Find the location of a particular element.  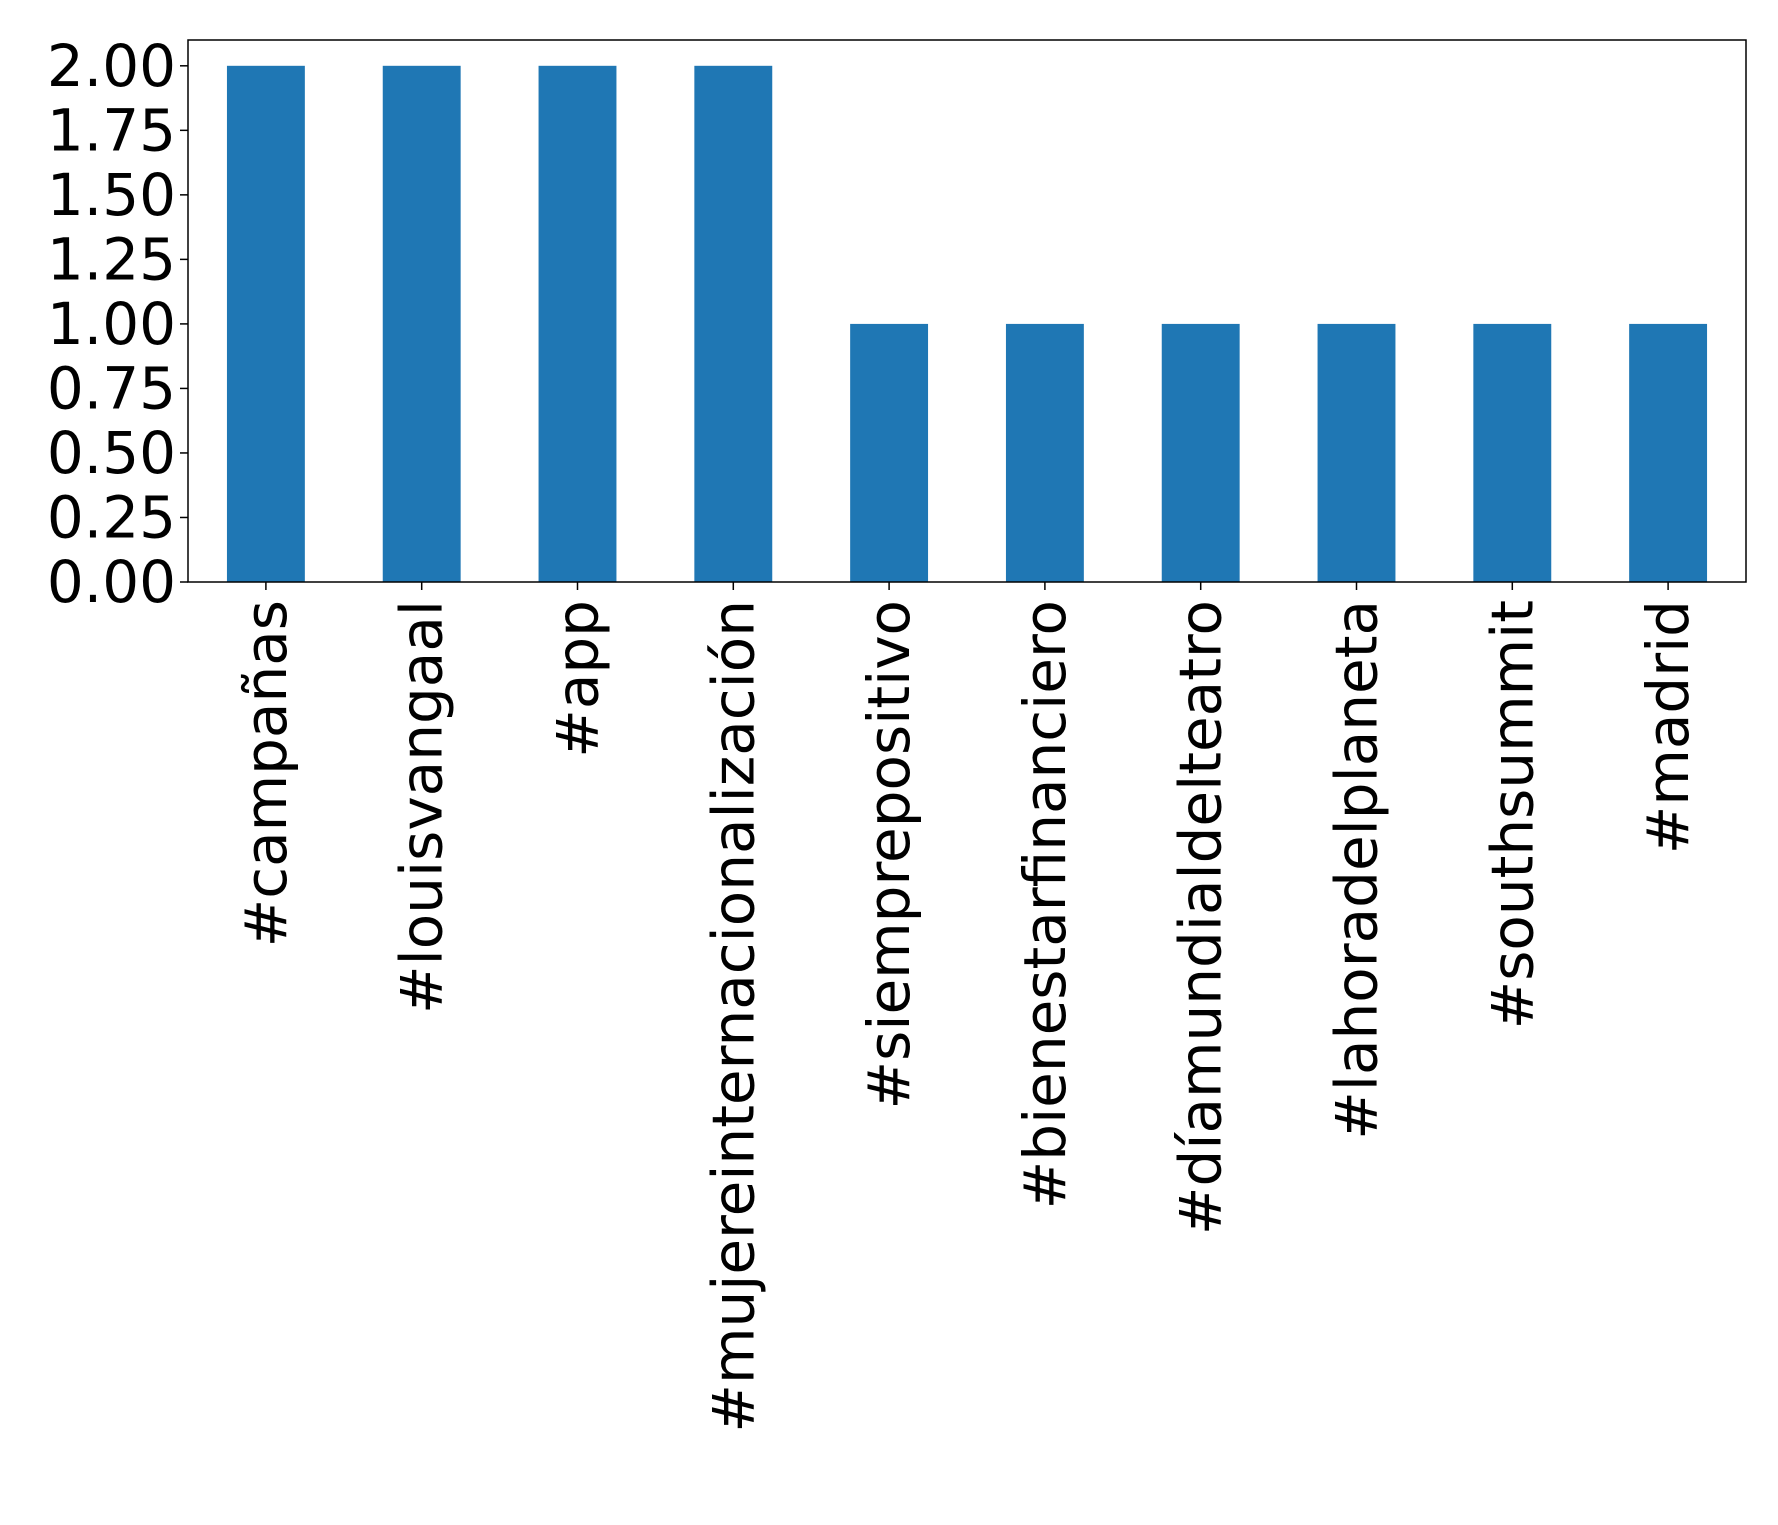

y-axis: 0.000.250.500.751.001.251.501.752.00 is located at coordinates (117, 324).